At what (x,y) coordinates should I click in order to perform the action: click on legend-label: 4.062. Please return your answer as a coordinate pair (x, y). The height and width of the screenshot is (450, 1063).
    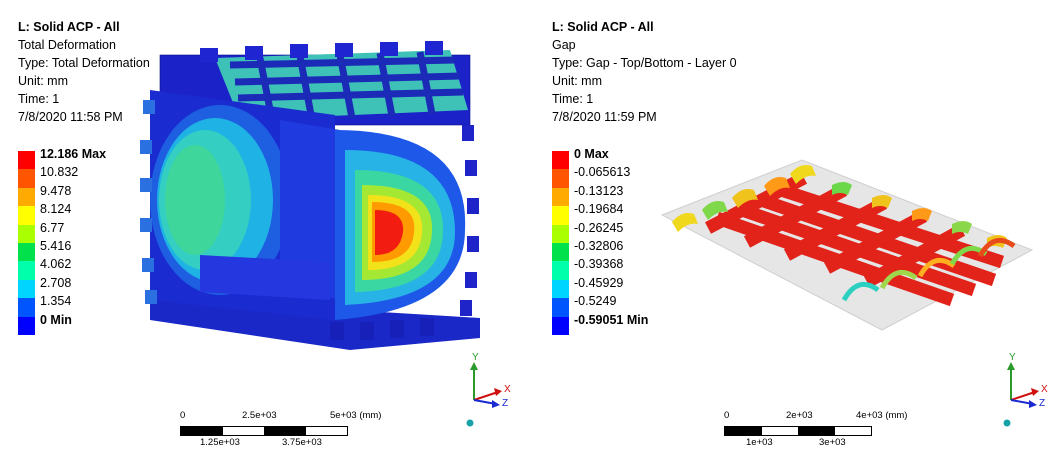
    Looking at the image, I should click on (56, 264).